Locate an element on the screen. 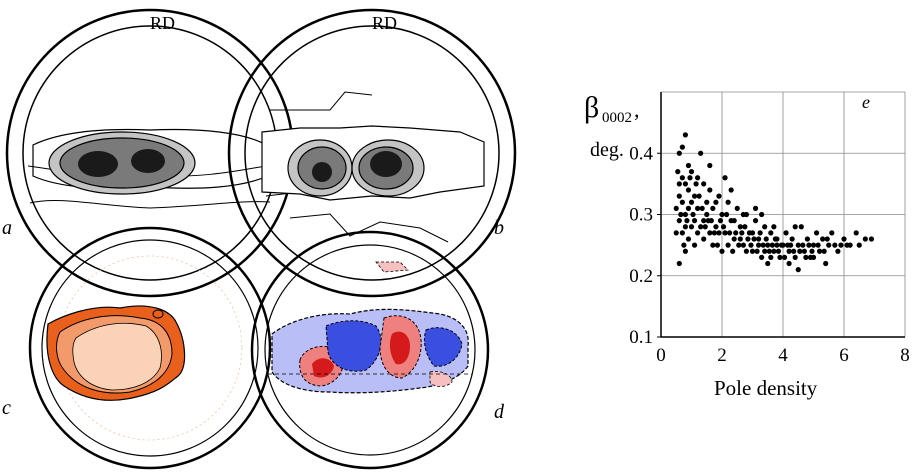 This screenshot has height=472, width=912. y-tick-label: 0.3 is located at coordinates (641, 215).